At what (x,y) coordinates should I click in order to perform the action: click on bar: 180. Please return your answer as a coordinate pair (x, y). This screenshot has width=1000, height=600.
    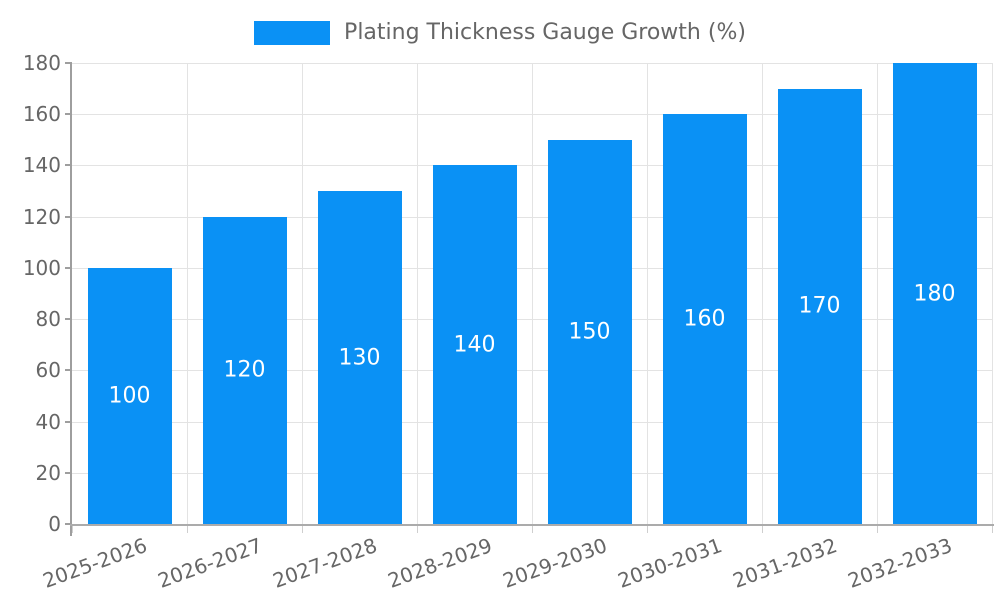
    Looking at the image, I should click on (934, 293).